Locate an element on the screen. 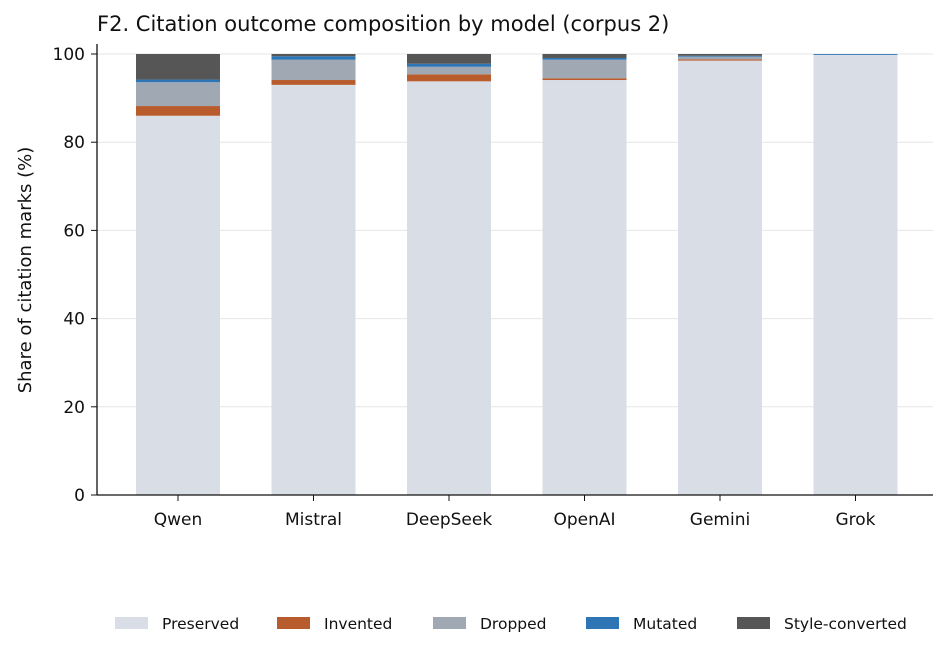 The width and height of the screenshot is (949, 655). x-tick-label: OpenAI is located at coordinates (584, 520).